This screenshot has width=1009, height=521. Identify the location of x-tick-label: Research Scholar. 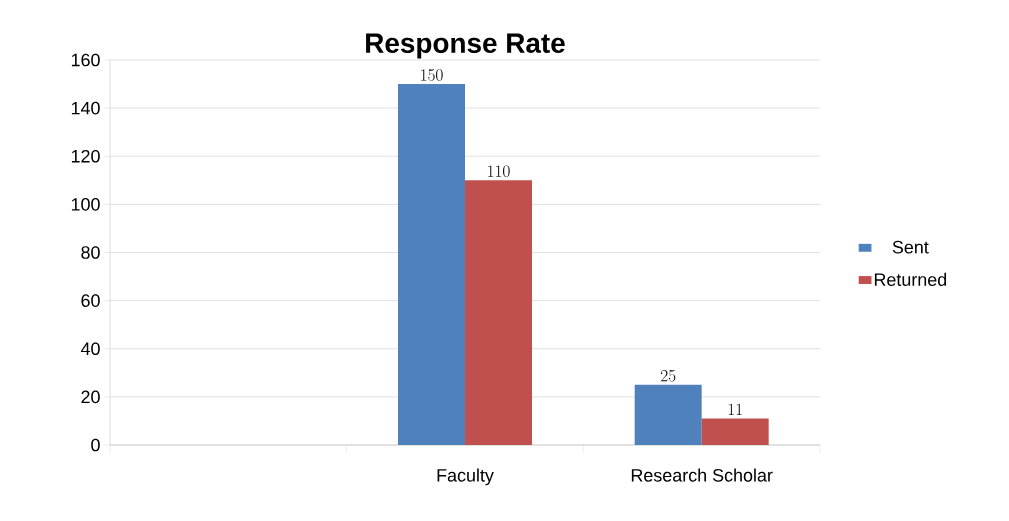
(702, 475).